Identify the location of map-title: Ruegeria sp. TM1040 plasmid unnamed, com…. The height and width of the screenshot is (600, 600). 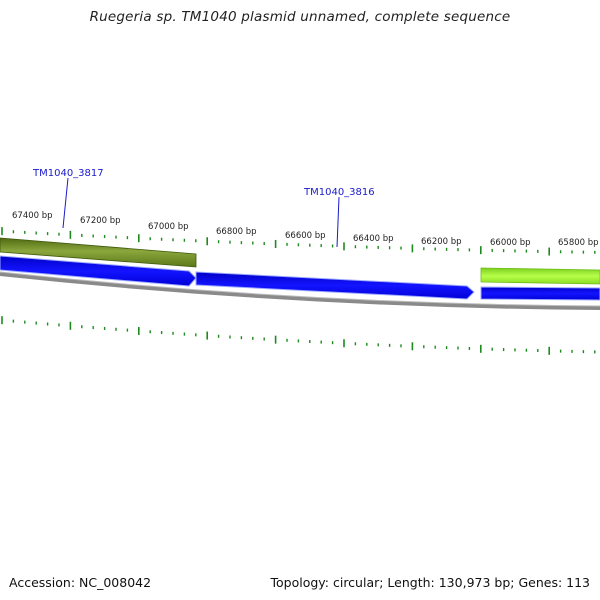
(300, 17).